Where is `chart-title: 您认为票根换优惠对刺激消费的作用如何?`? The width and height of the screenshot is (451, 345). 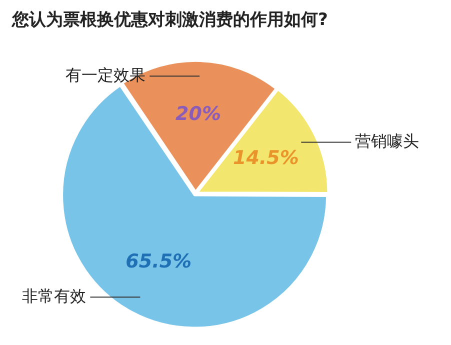
chart-title: 您认为票根换优惠对刺激消费的作用如何? is located at coordinates (169, 20).